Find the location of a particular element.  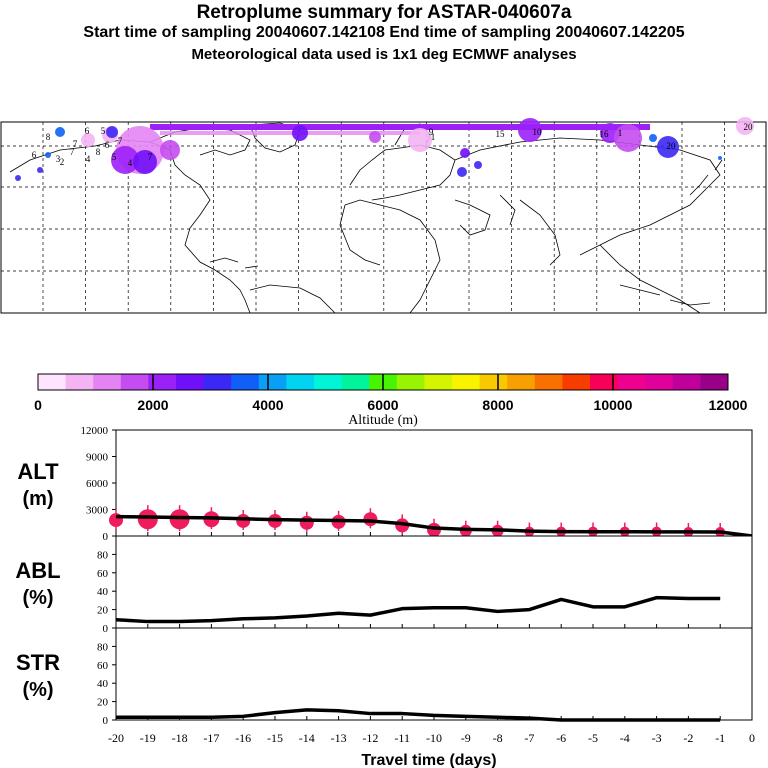

x-tick-label: -13 is located at coordinates (339, 738).